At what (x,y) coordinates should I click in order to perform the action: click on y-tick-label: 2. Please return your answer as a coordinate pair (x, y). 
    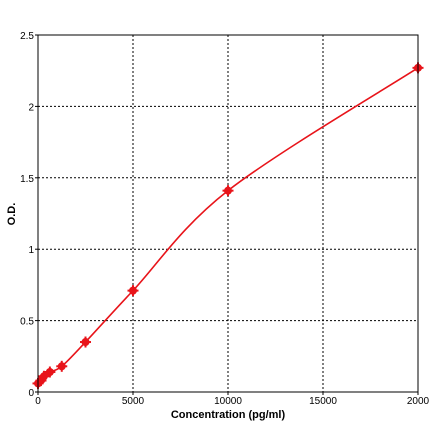
    Looking at the image, I should click on (31, 107).